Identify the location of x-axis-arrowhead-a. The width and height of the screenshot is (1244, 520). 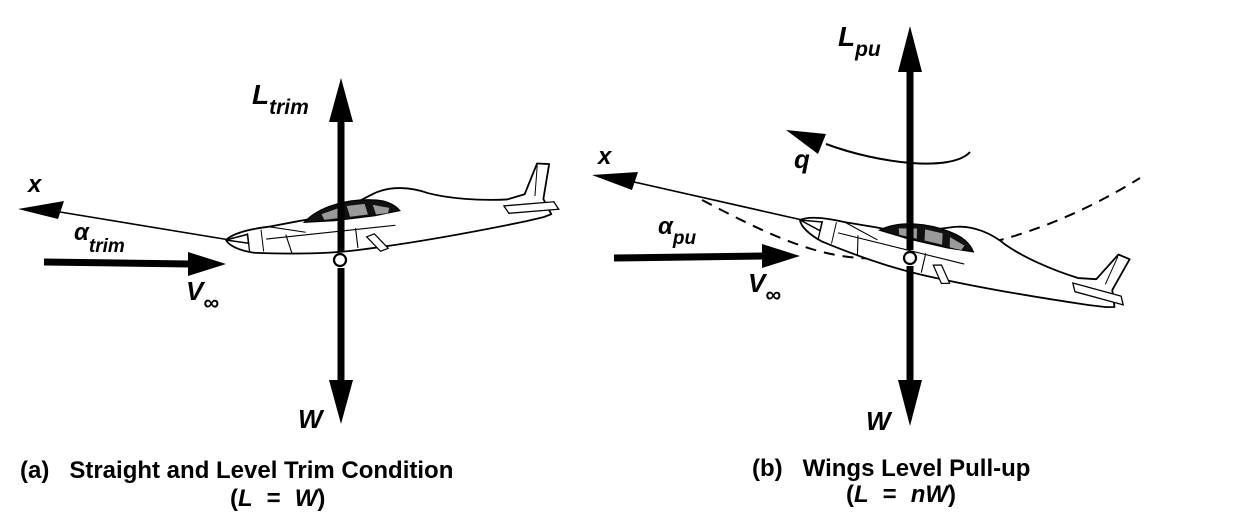
(41, 210).